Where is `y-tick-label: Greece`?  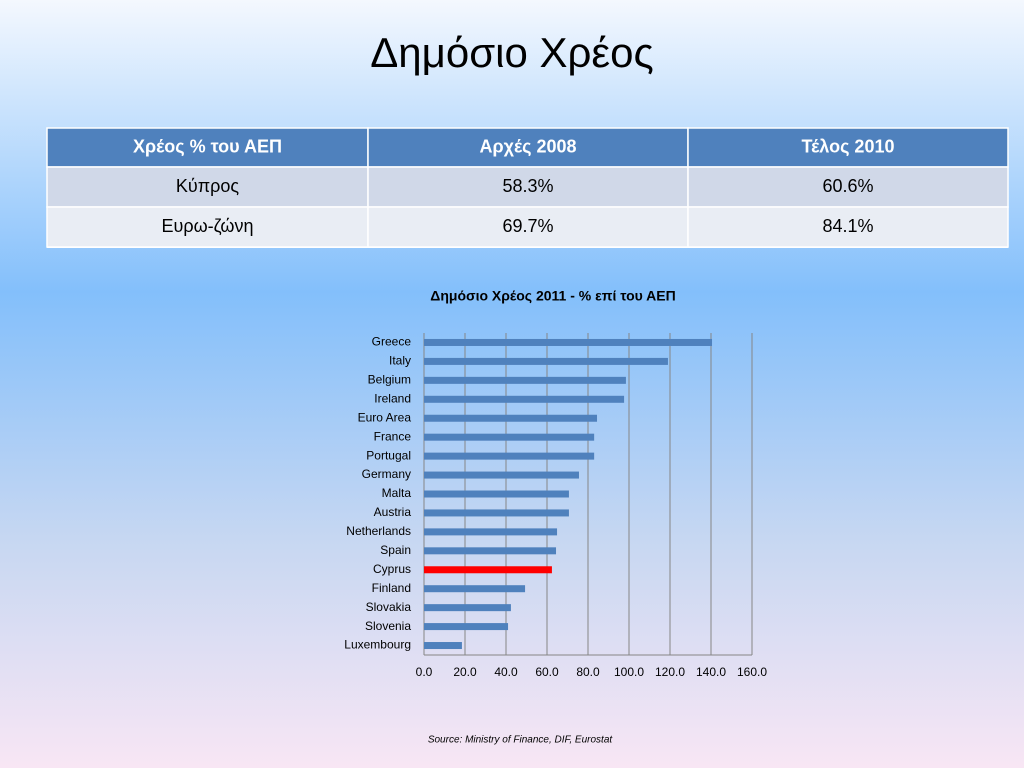 y-tick-label: Greece is located at coordinates (392, 342).